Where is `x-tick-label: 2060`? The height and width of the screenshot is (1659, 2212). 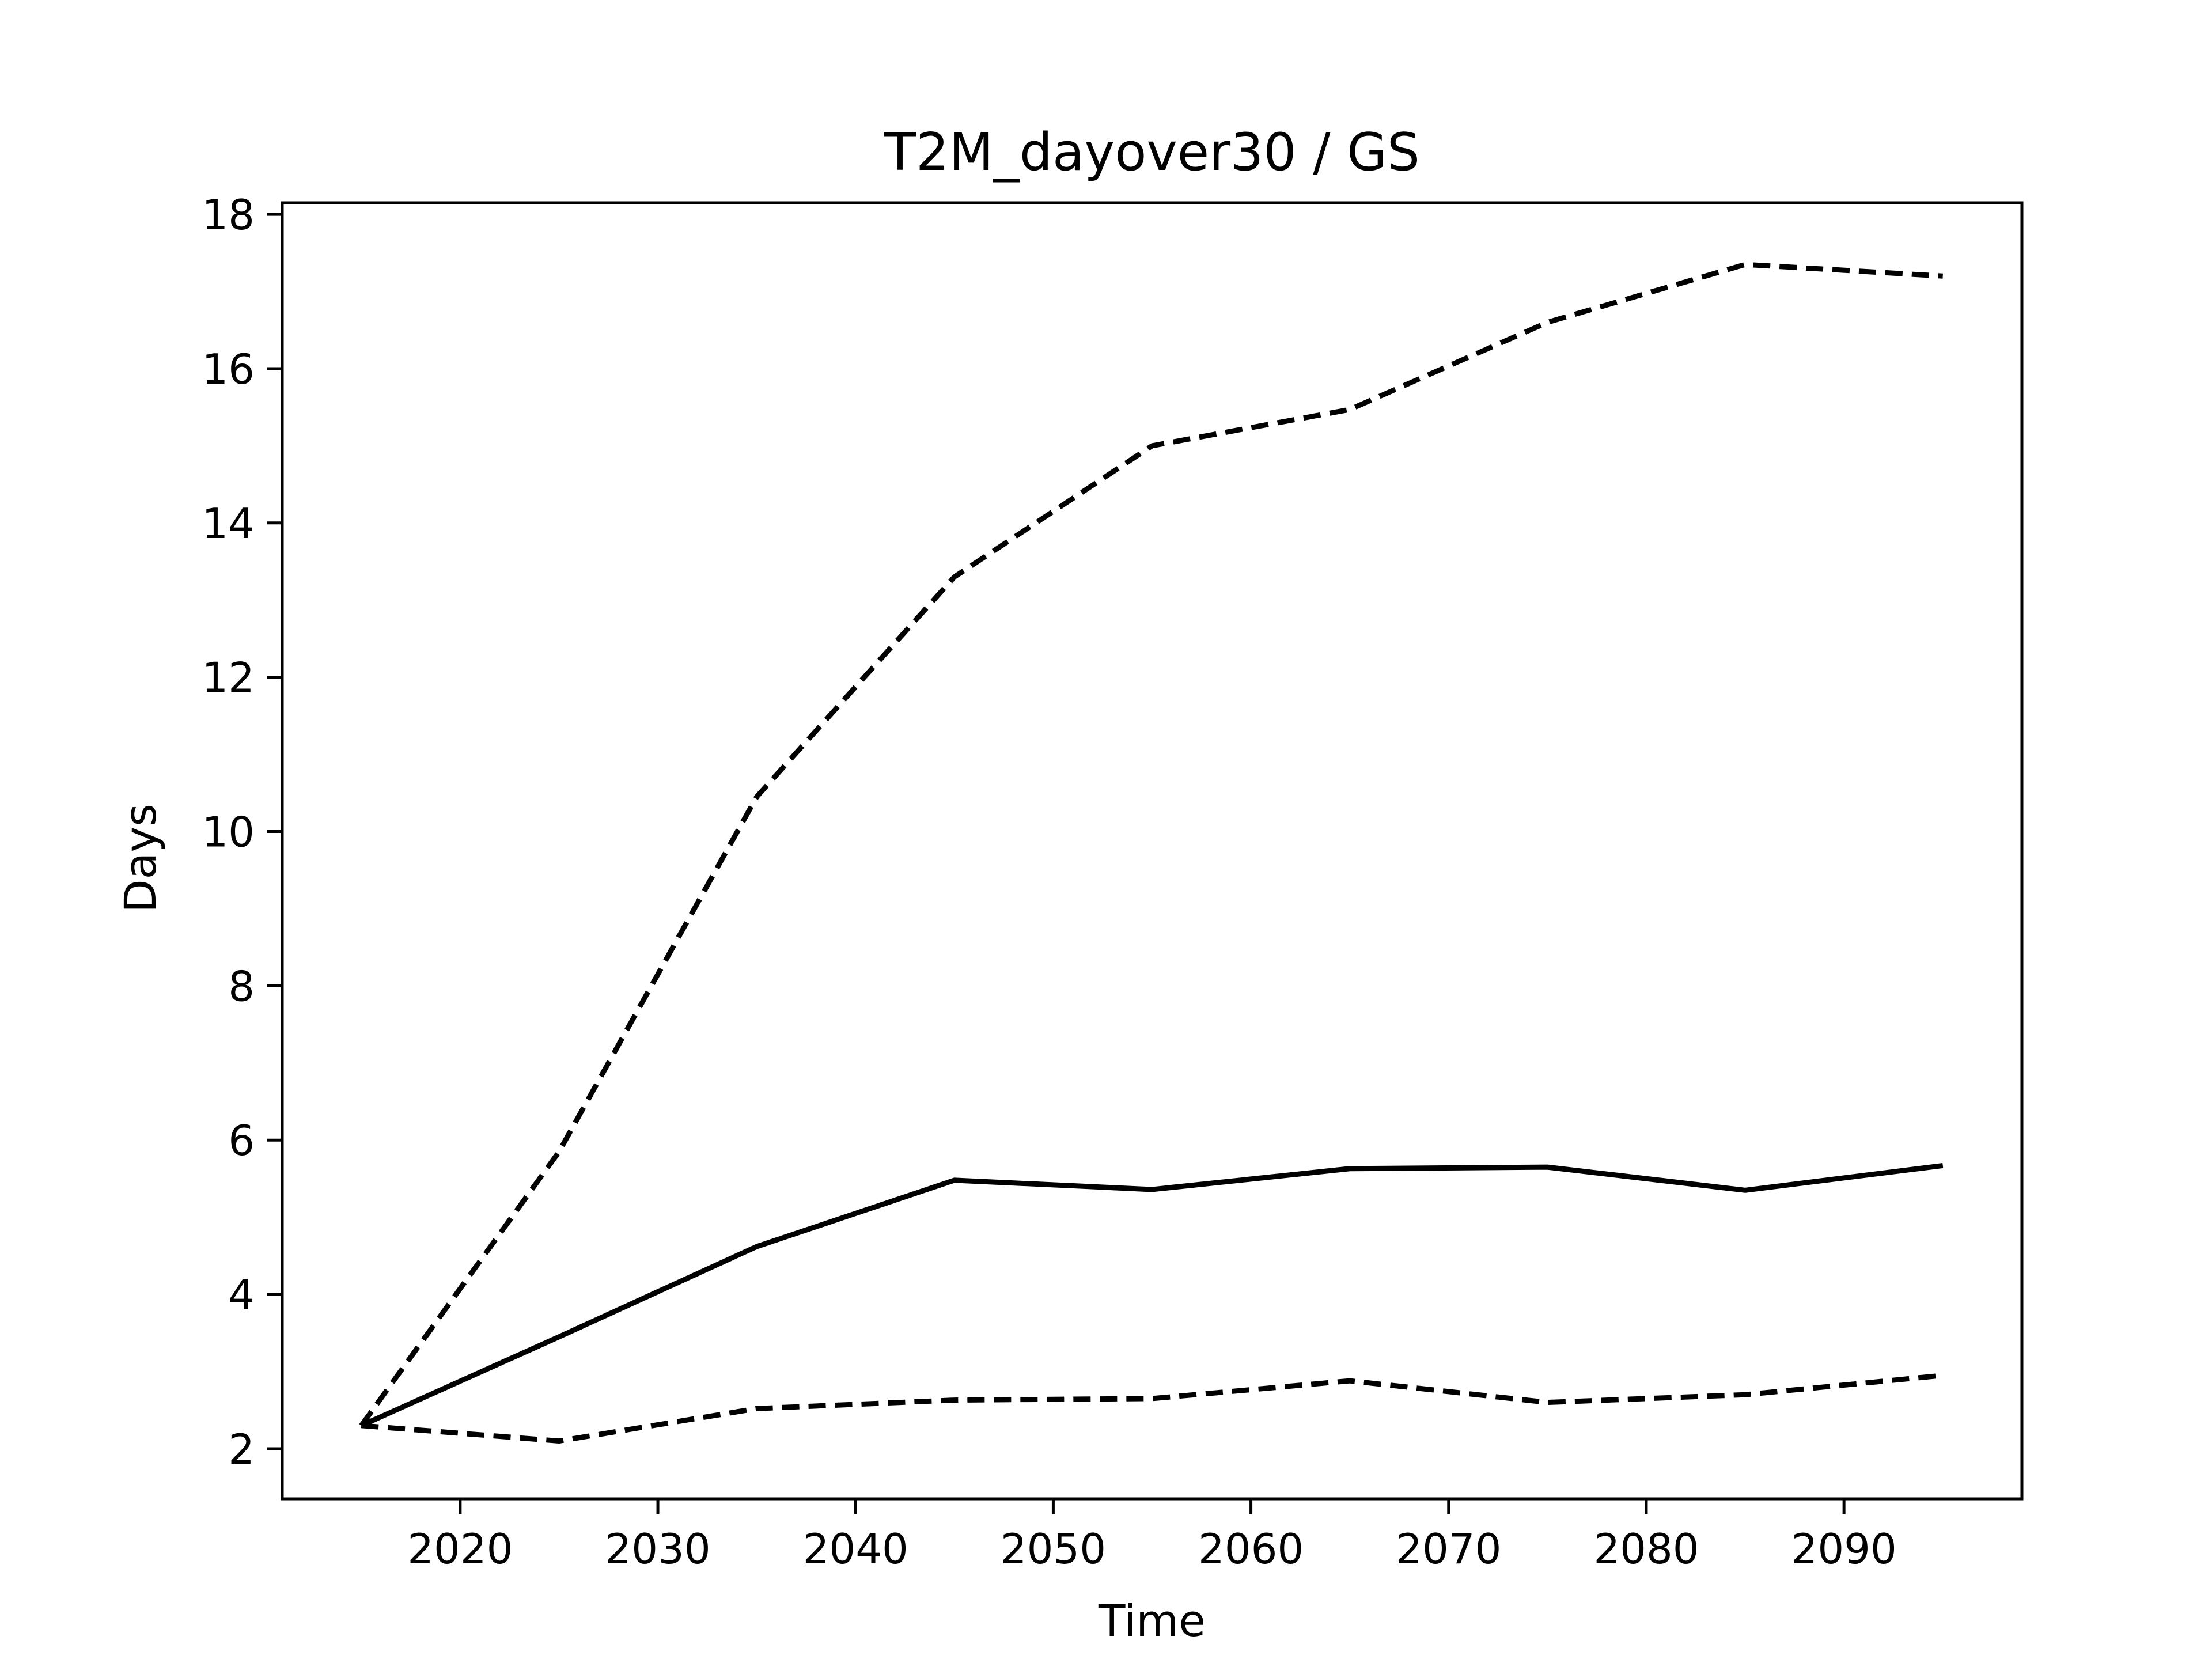 x-tick-label: 2060 is located at coordinates (1251, 1549).